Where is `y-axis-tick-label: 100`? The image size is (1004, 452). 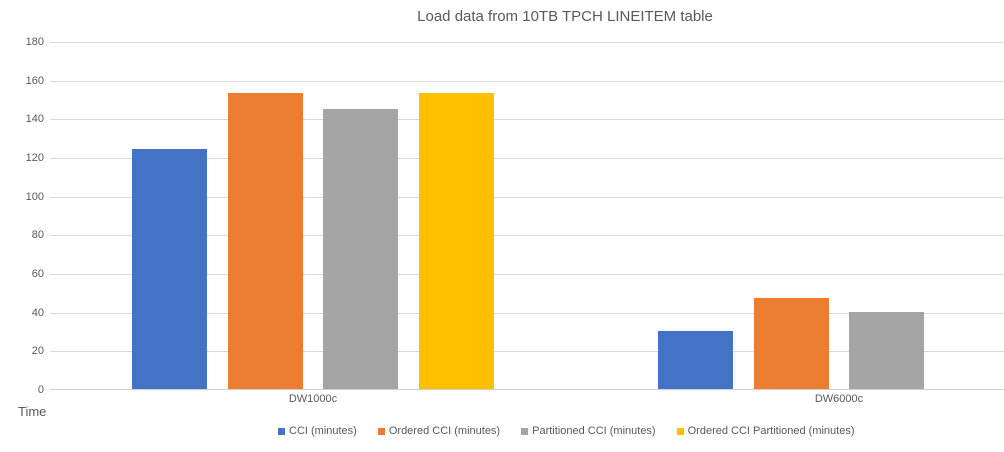
y-axis-tick-label: 100 is located at coordinates (34, 197).